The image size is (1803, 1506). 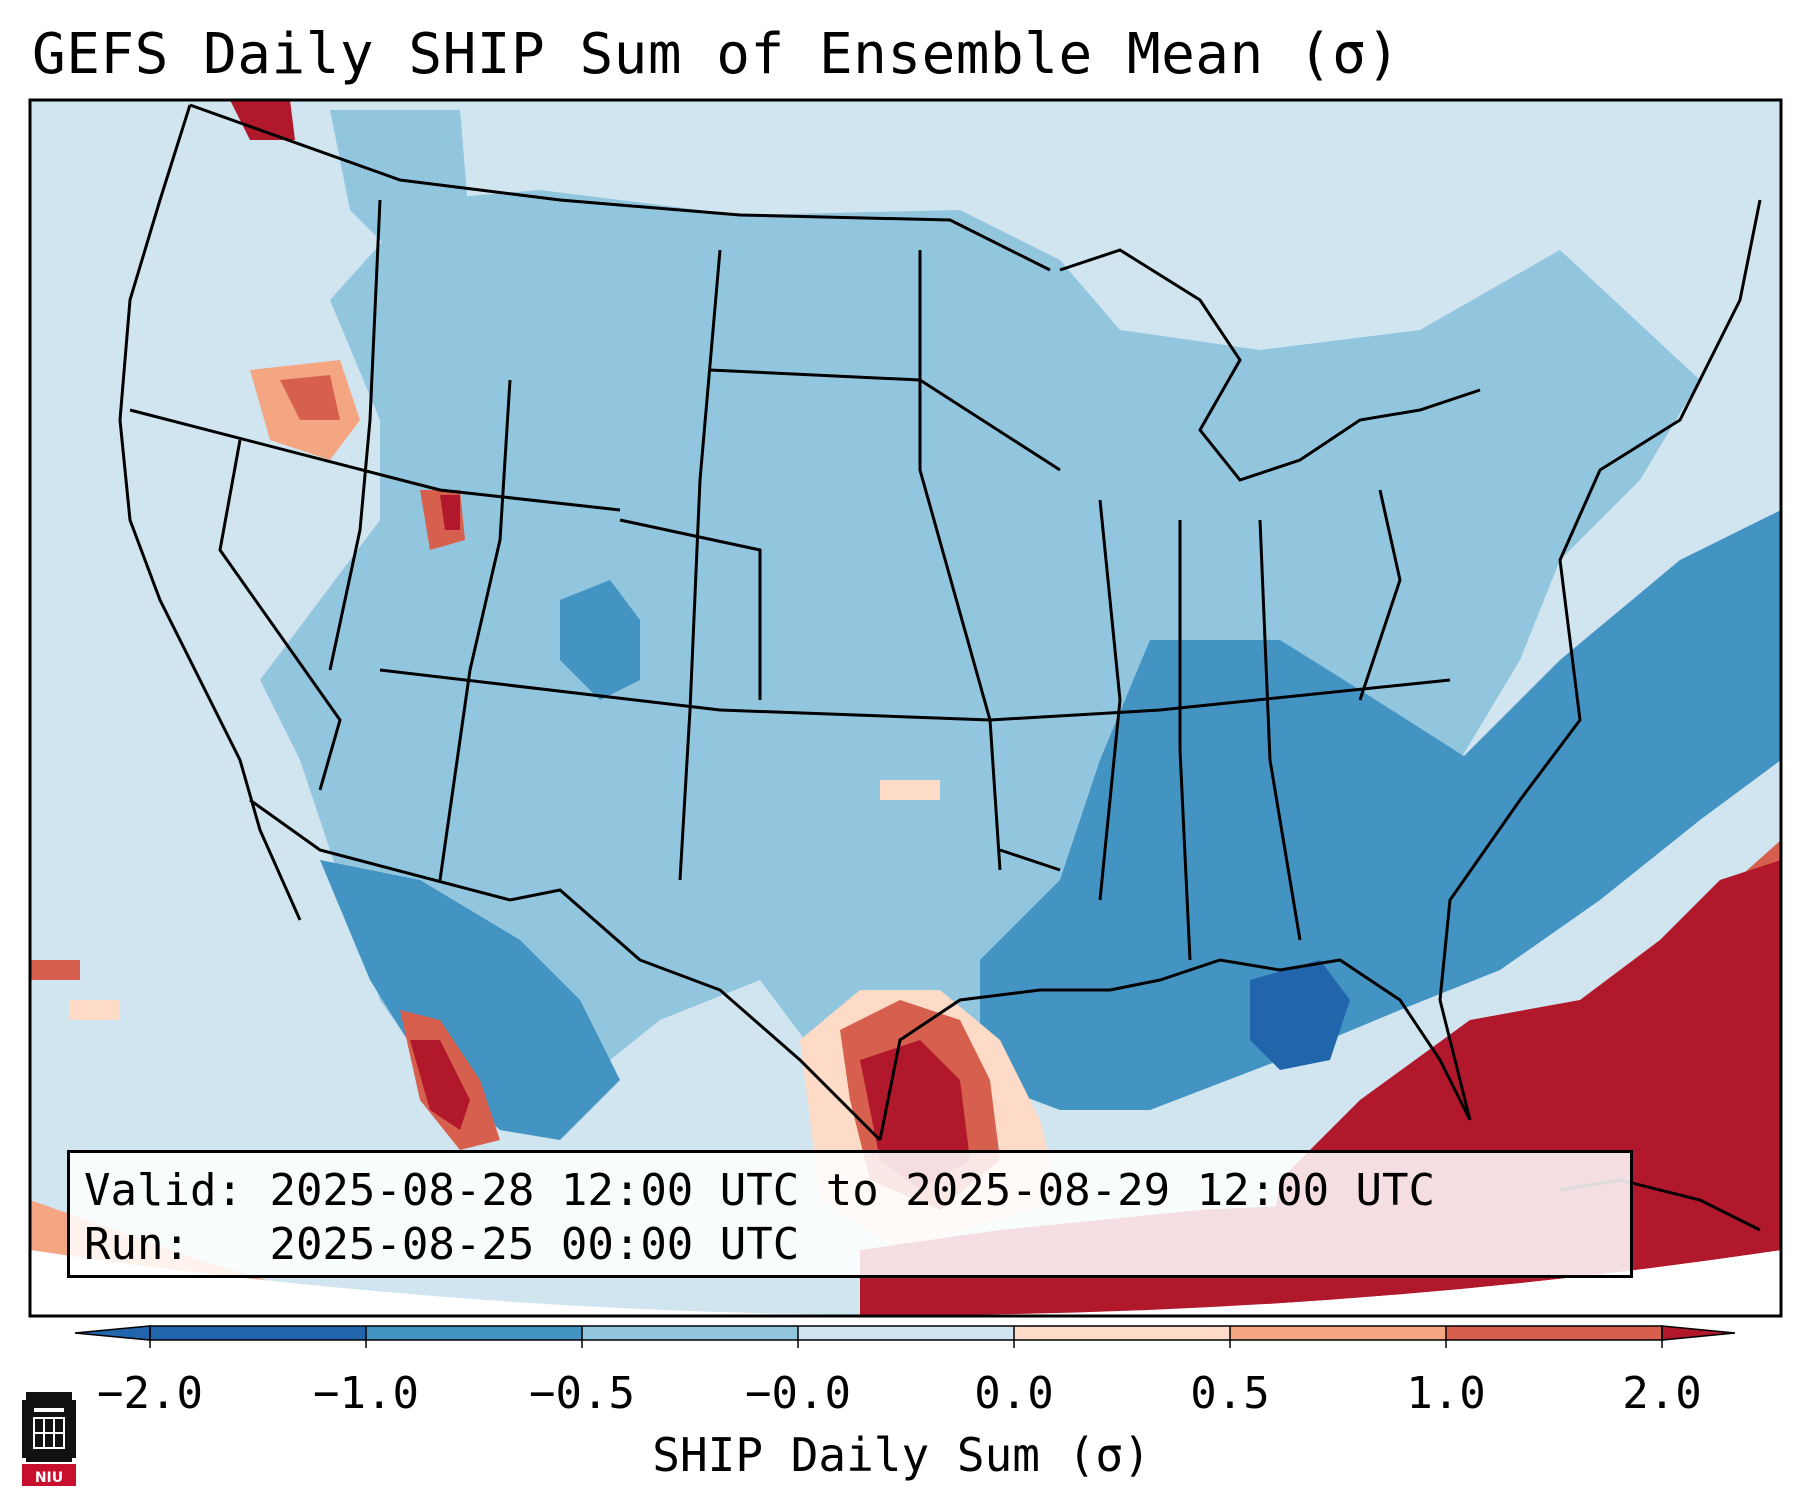 What do you see at coordinates (901, 1455) in the screenshot?
I see `colorbar-label: SHIP Daily Sum (σ)` at bounding box center [901, 1455].